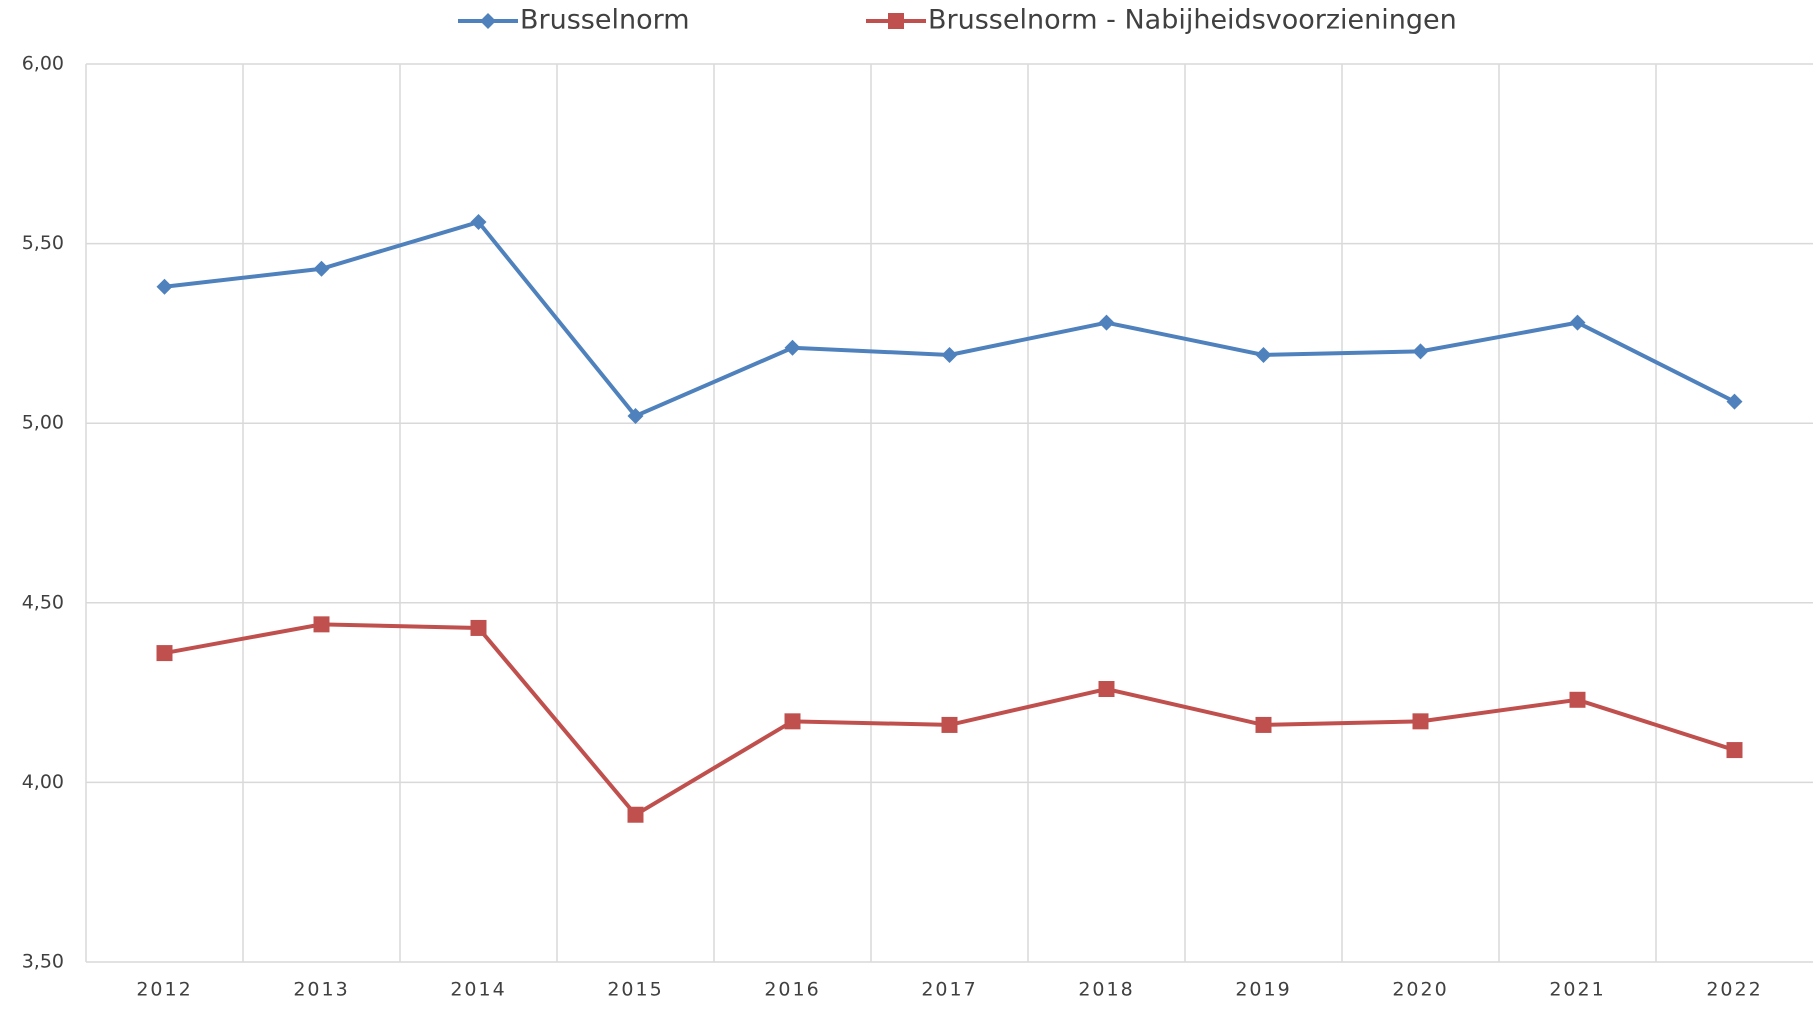  I want to click on x-tick-label: 2019, so click(1263, 990).